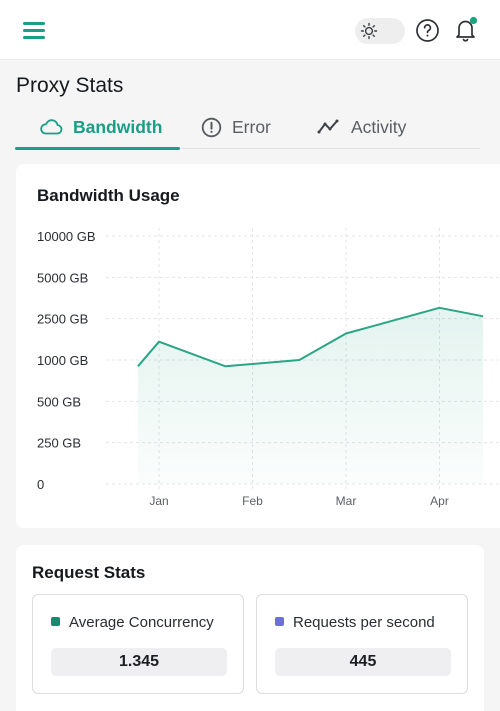  What do you see at coordinates (62, 277) in the screenshot?
I see `y-tick-label: 5000 GB` at bounding box center [62, 277].